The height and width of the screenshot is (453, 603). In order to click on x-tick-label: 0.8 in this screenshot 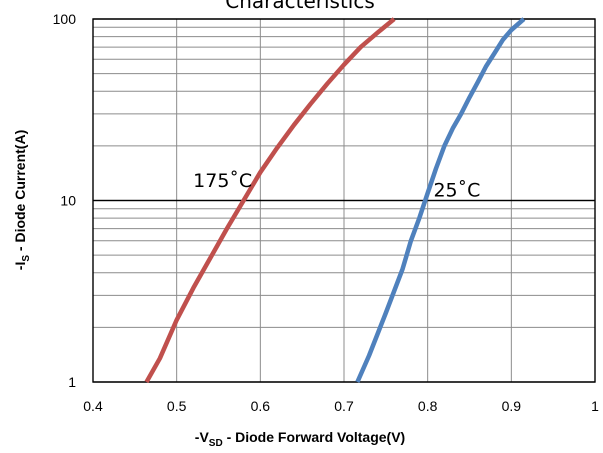, I will do `click(428, 406)`.